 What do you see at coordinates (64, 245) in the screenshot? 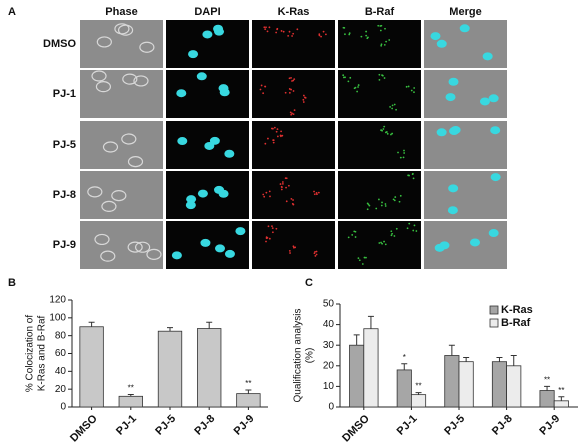
I see `row-label: PJ-9` at bounding box center [64, 245].